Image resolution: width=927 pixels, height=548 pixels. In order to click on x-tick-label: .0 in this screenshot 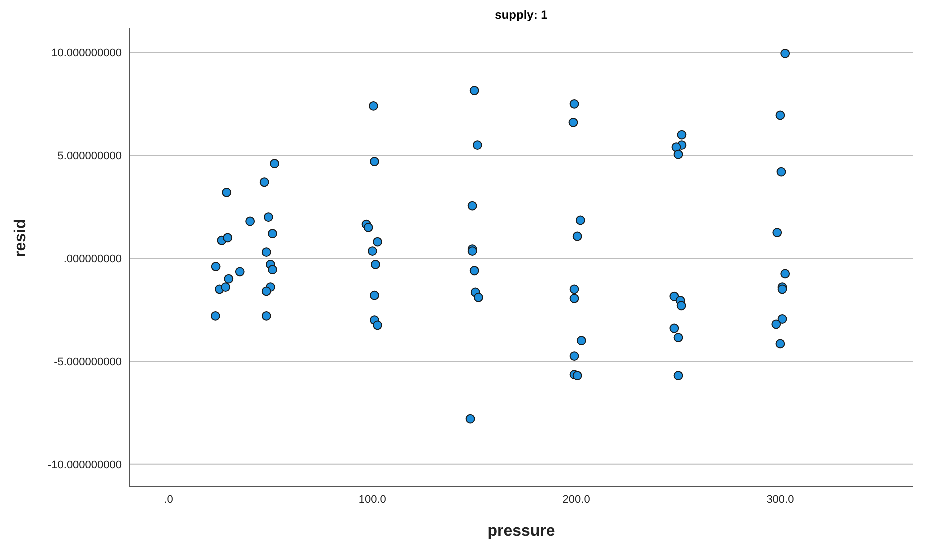, I will do `click(169, 500)`.